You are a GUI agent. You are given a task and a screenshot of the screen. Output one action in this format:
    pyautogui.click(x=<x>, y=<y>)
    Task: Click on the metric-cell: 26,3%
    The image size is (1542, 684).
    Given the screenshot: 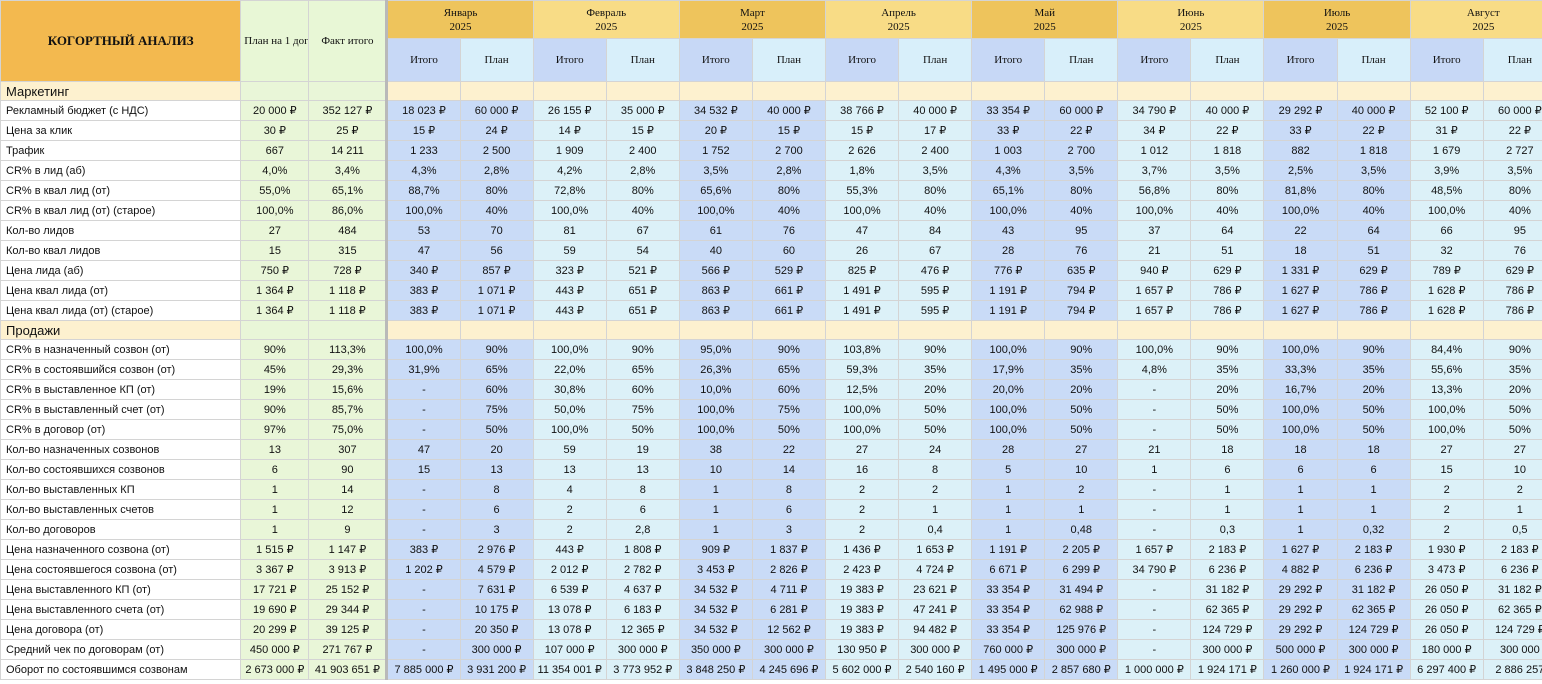 What is the action you would take?
    pyautogui.click(x=715, y=369)
    